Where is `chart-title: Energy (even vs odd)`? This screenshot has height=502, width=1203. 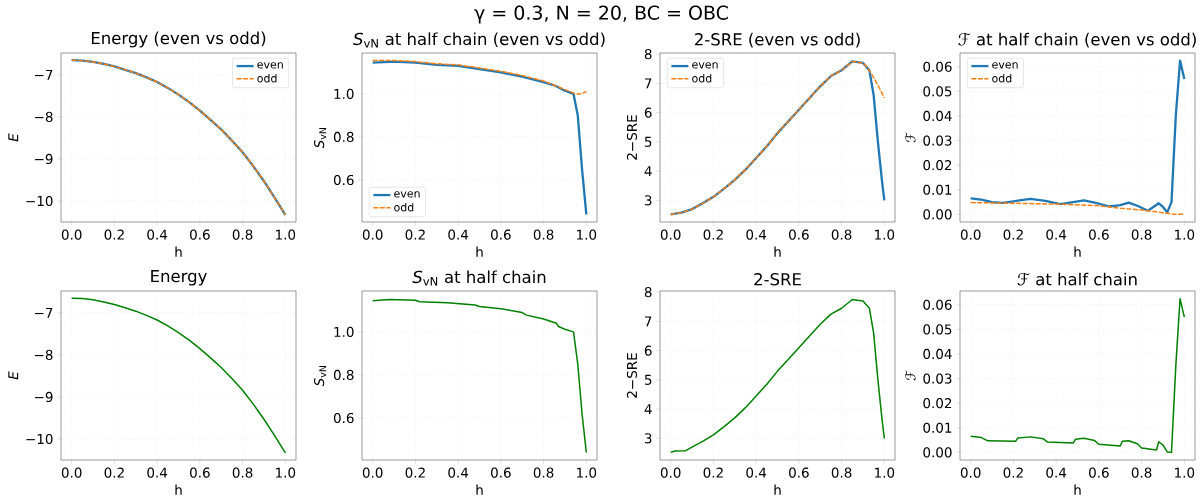
chart-title: Energy (even vs odd) is located at coordinates (178, 39).